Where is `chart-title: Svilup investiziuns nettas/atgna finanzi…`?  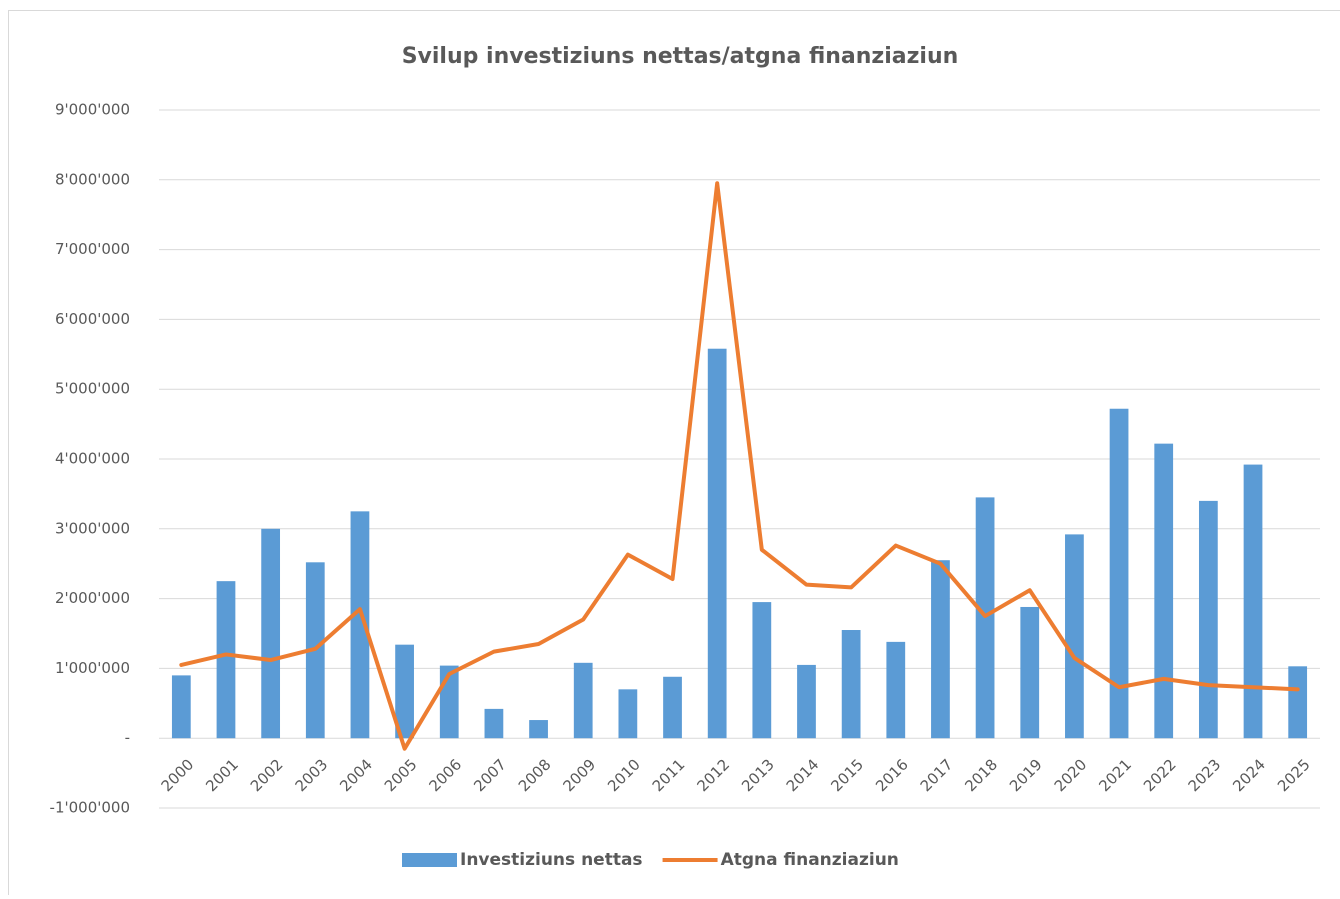
chart-title: Svilup investiziuns nettas/atgna finanzi… is located at coordinates (680, 56).